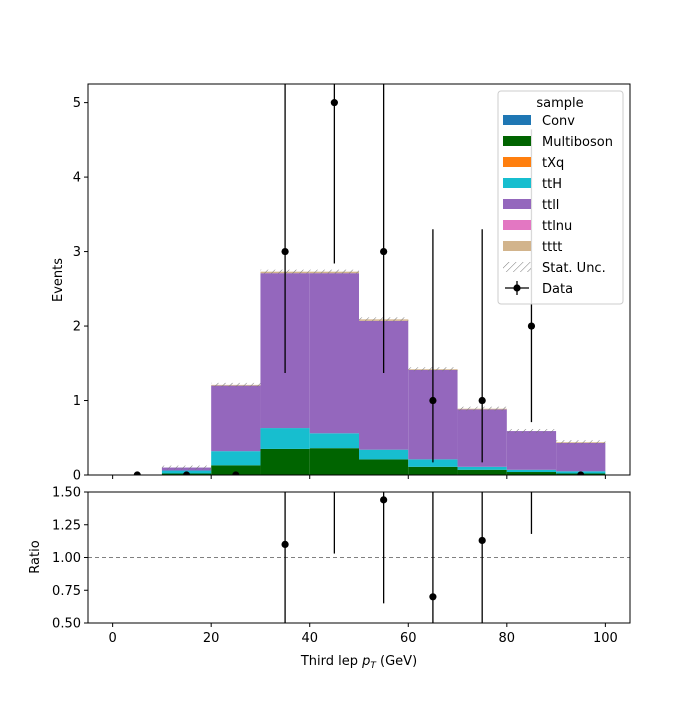 The height and width of the screenshot is (704, 700). I want to click on legend-label: tXq, so click(553, 163).